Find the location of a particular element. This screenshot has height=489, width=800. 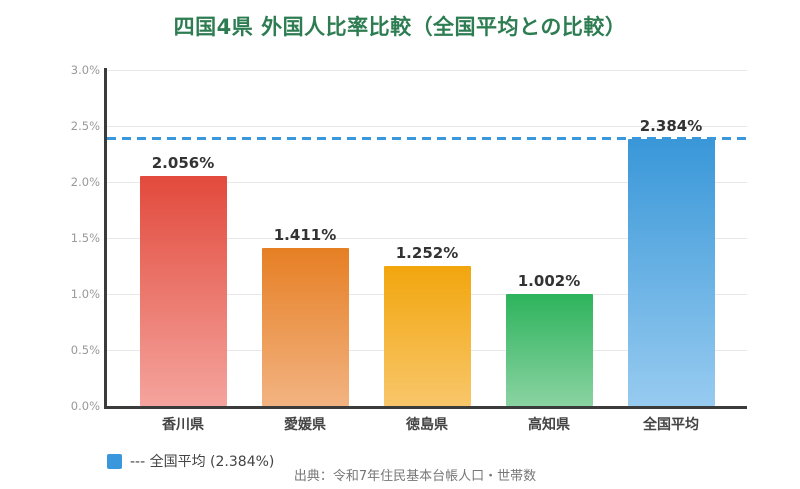

y-tick-label: 0.5% is located at coordinates (85, 350).